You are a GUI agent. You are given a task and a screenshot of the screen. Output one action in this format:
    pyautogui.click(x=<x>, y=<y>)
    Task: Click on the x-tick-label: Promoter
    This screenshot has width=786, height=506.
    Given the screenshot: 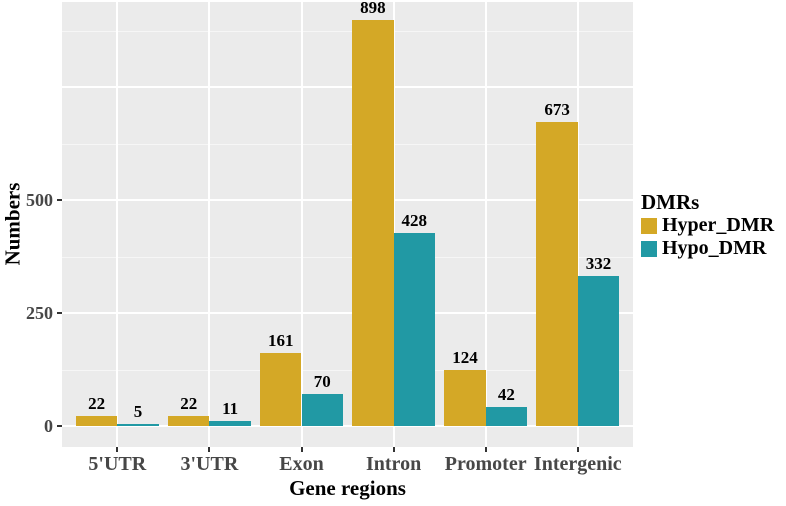 What is the action you would take?
    pyautogui.click(x=485, y=464)
    